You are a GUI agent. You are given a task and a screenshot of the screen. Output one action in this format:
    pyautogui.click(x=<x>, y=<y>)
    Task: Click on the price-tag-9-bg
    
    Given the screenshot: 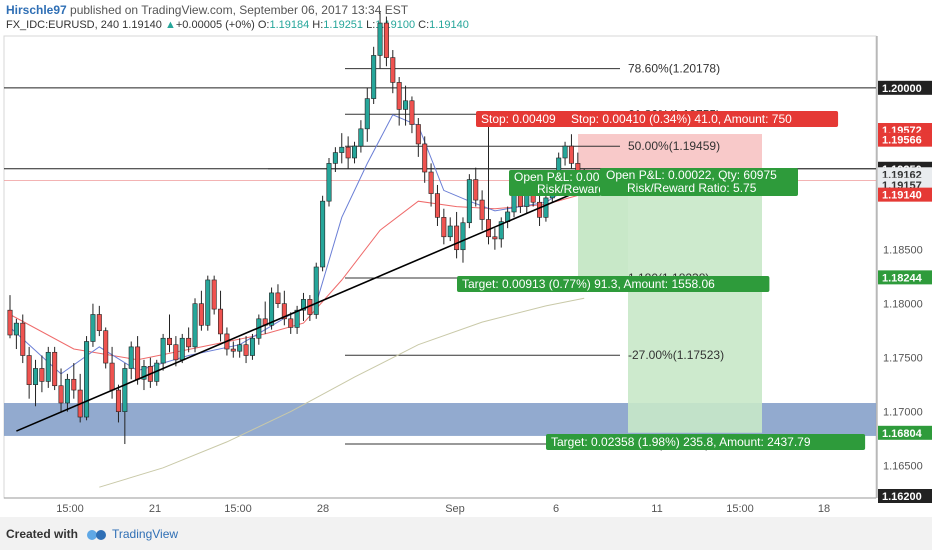 What is the action you would take?
    pyautogui.click(x=905, y=496)
    